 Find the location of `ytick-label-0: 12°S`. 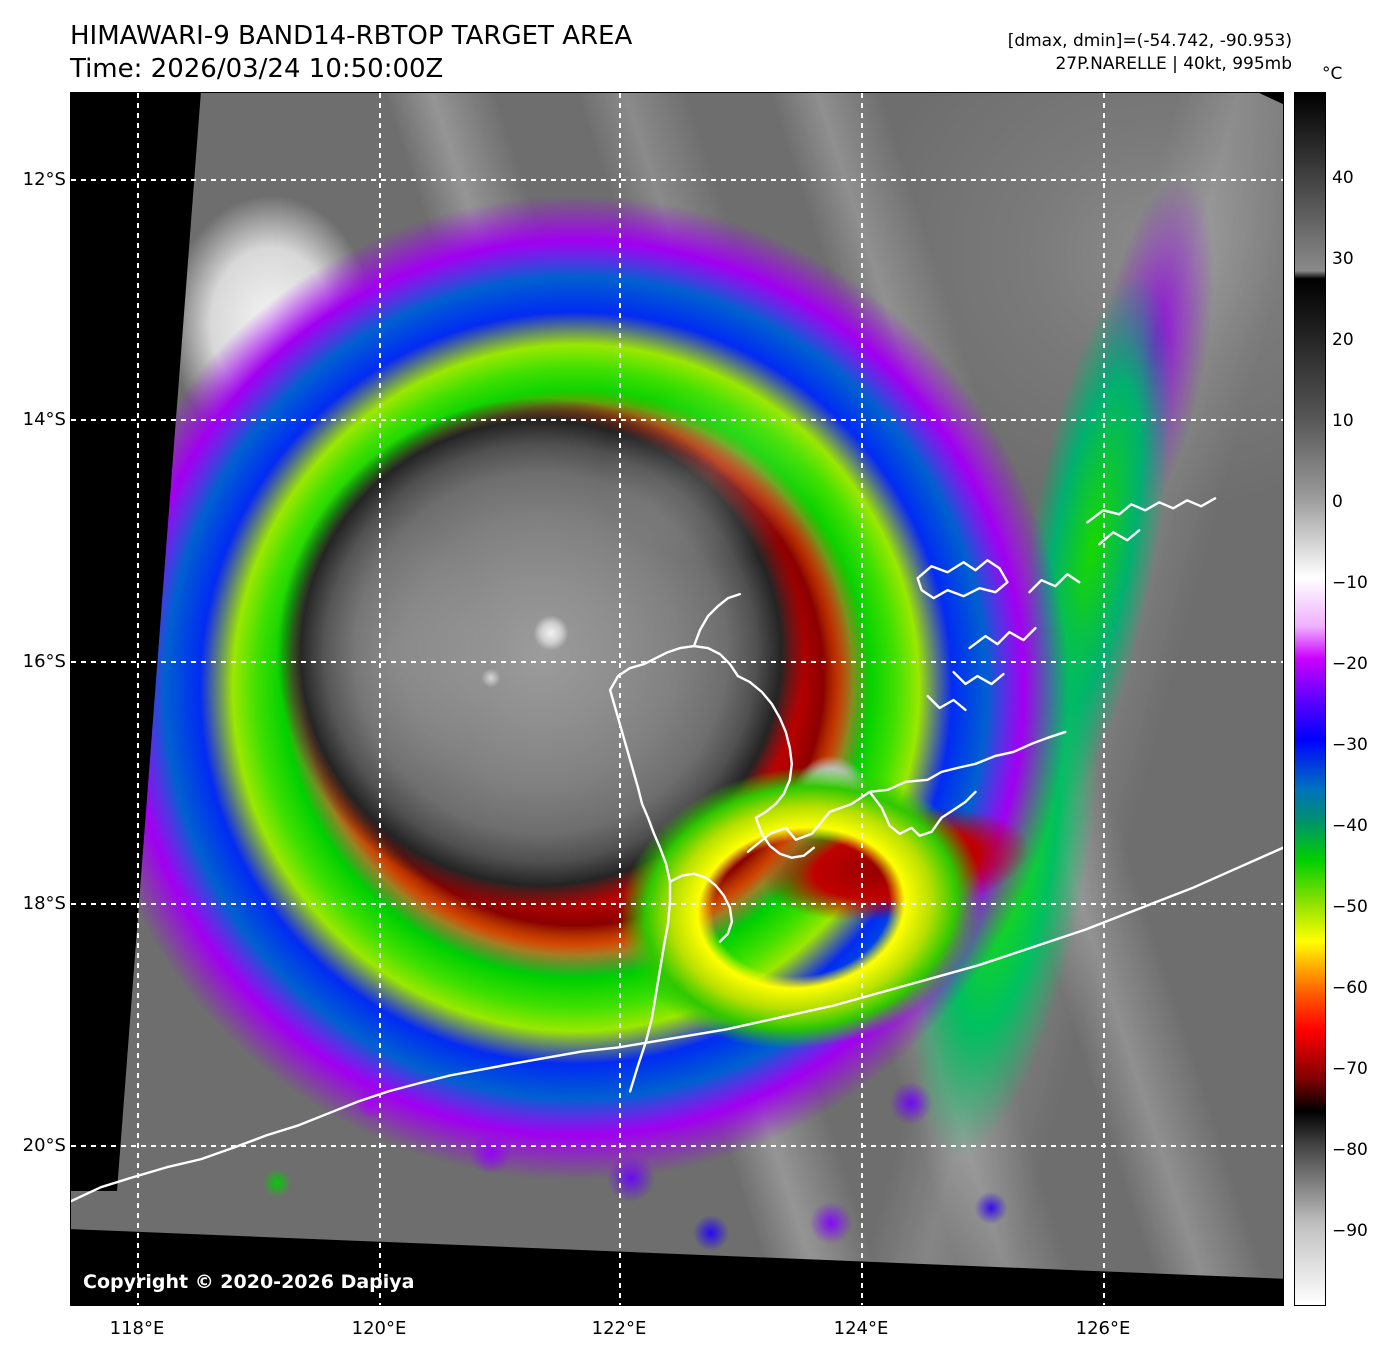

ytick-label-0: 12°S is located at coordinates (44, 179).